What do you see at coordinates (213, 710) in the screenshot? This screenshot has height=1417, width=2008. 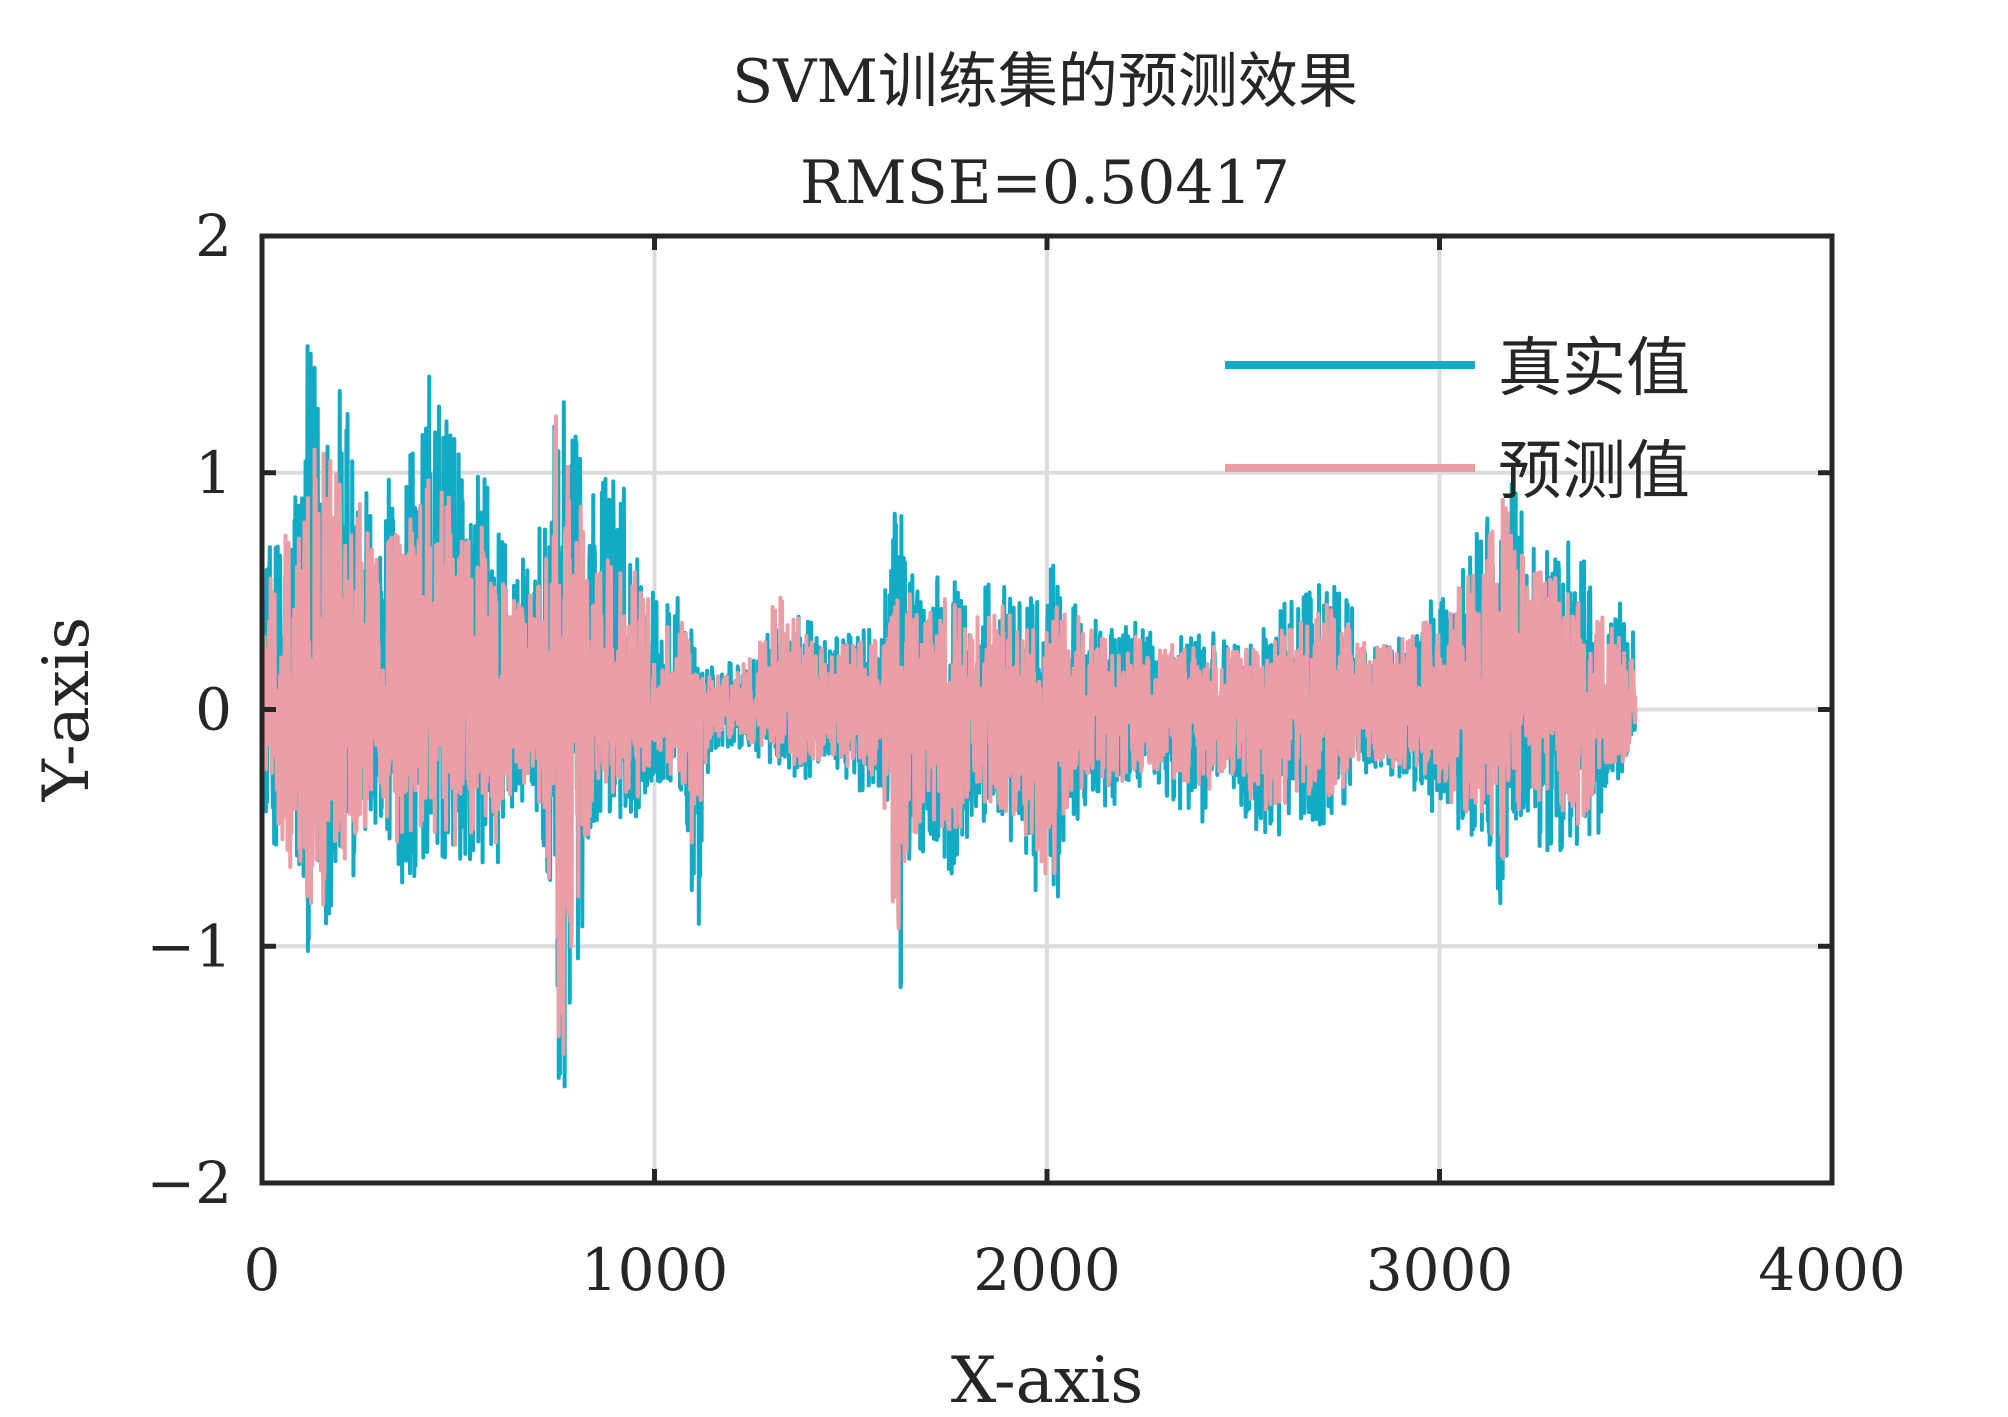 I see `y-tick-label: 0` at bounding box center [213, 710].